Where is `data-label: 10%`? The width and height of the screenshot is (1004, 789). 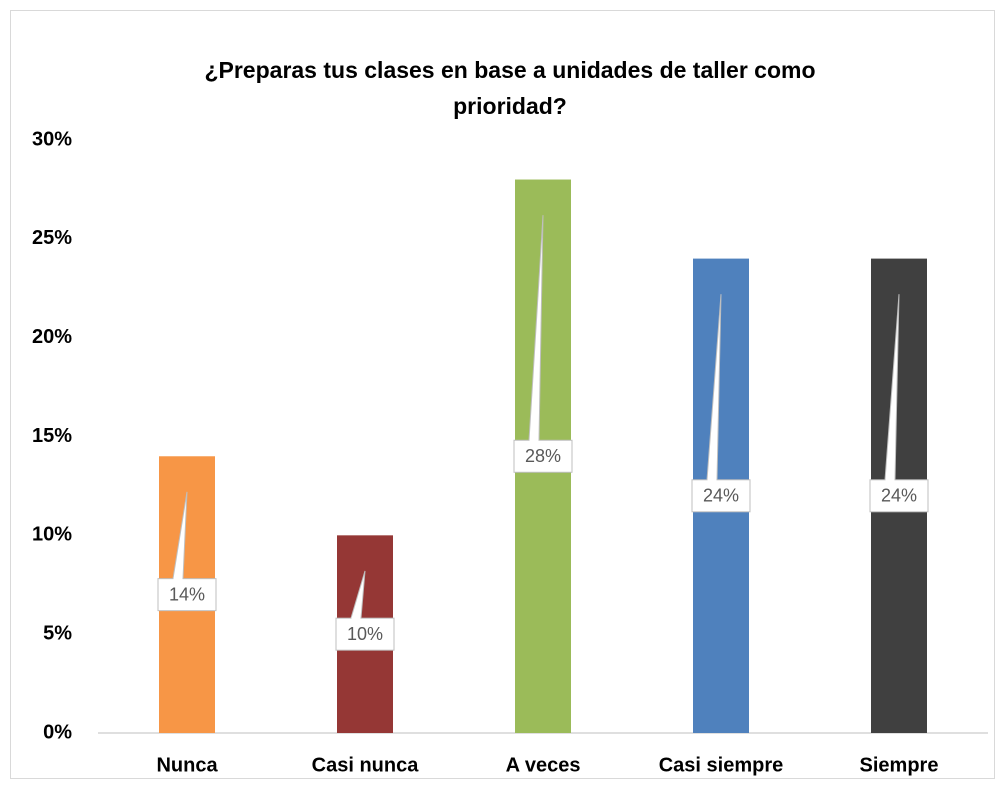
data-label: 10% is located at coordinates (365, 634).